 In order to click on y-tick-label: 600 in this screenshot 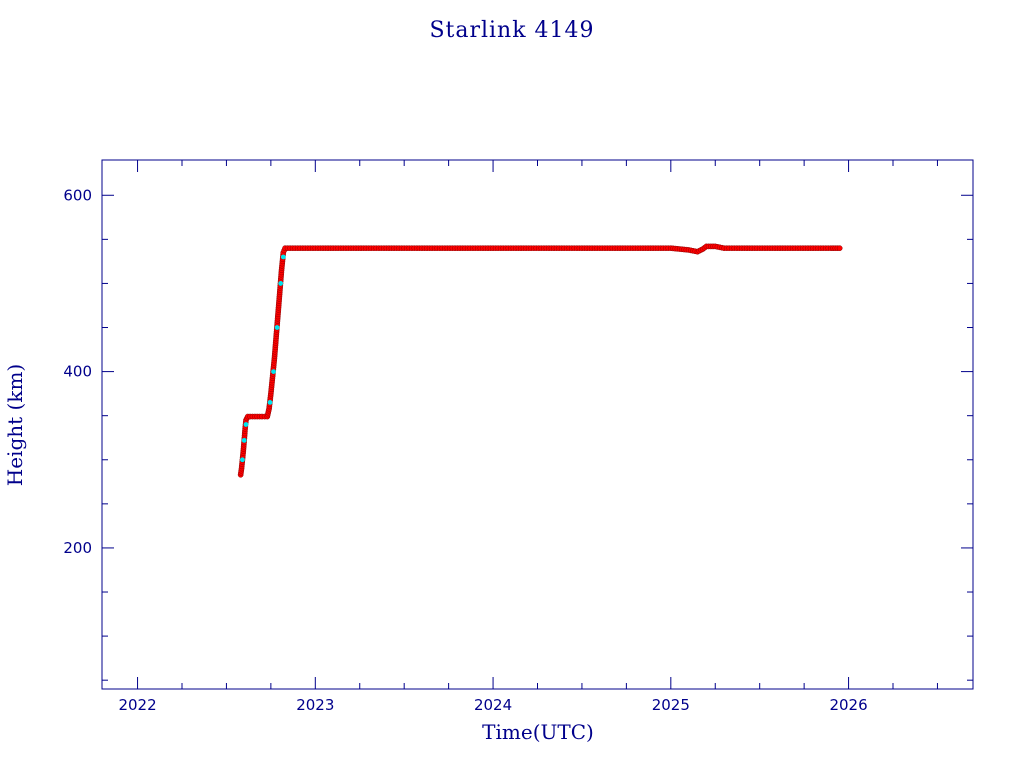, I will do `click(77, 195)`.